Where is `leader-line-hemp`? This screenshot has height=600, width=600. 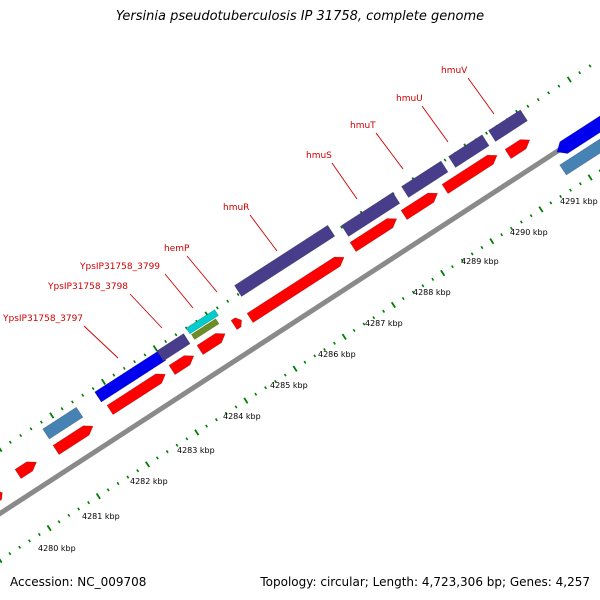 leader-line-hemp is located at coordinates (202, 274).